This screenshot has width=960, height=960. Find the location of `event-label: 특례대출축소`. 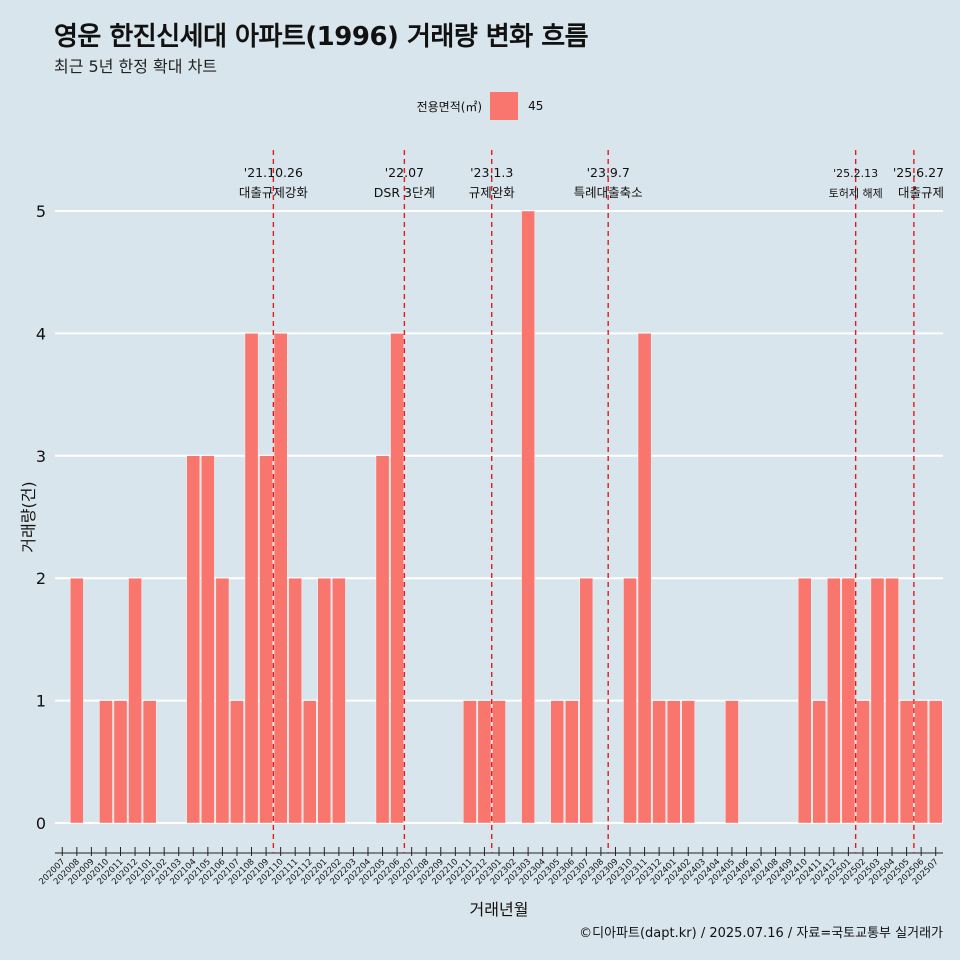

event-label: 특례대출축소 is located at coordinates (608, 192).